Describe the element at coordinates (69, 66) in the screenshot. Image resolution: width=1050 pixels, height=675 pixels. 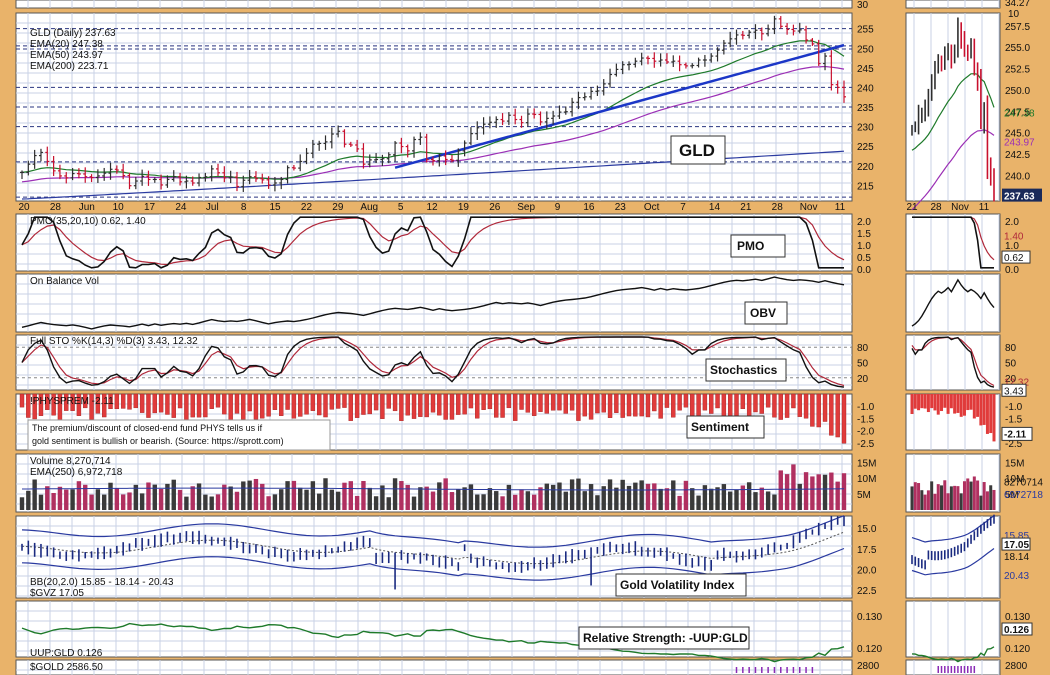
I see `ema200-legend: EMA(200) 223.71` at that location.